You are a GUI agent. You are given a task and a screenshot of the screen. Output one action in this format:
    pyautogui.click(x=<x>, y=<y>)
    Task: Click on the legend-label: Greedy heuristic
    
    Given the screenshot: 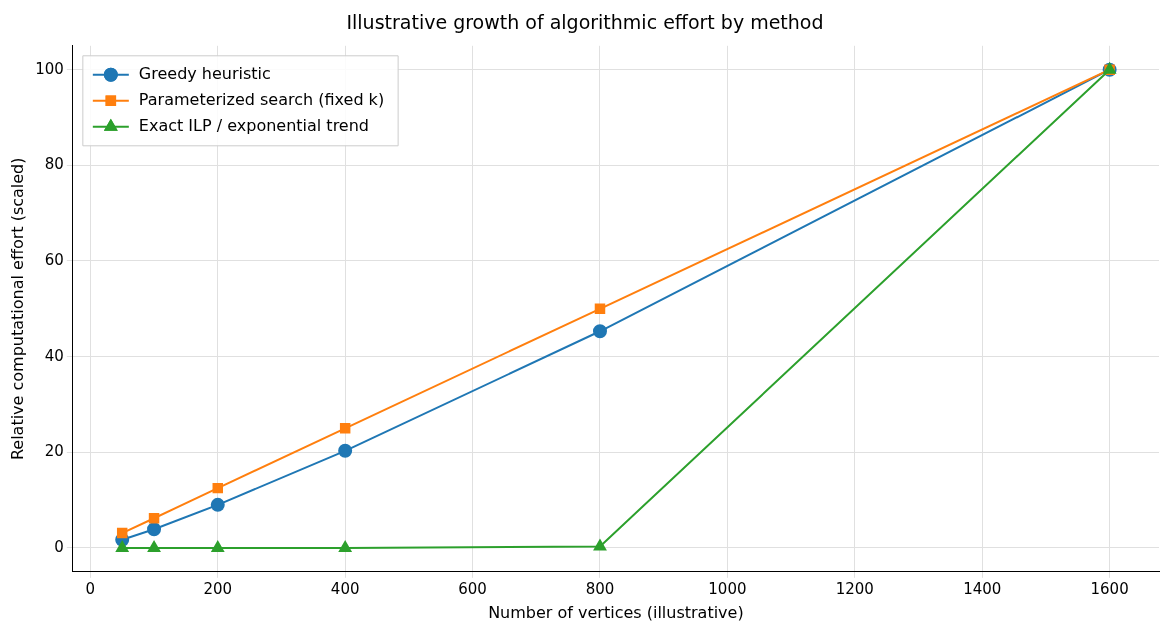 What is the action you would take?
    pyautogui.click(x=204, y=73)
    